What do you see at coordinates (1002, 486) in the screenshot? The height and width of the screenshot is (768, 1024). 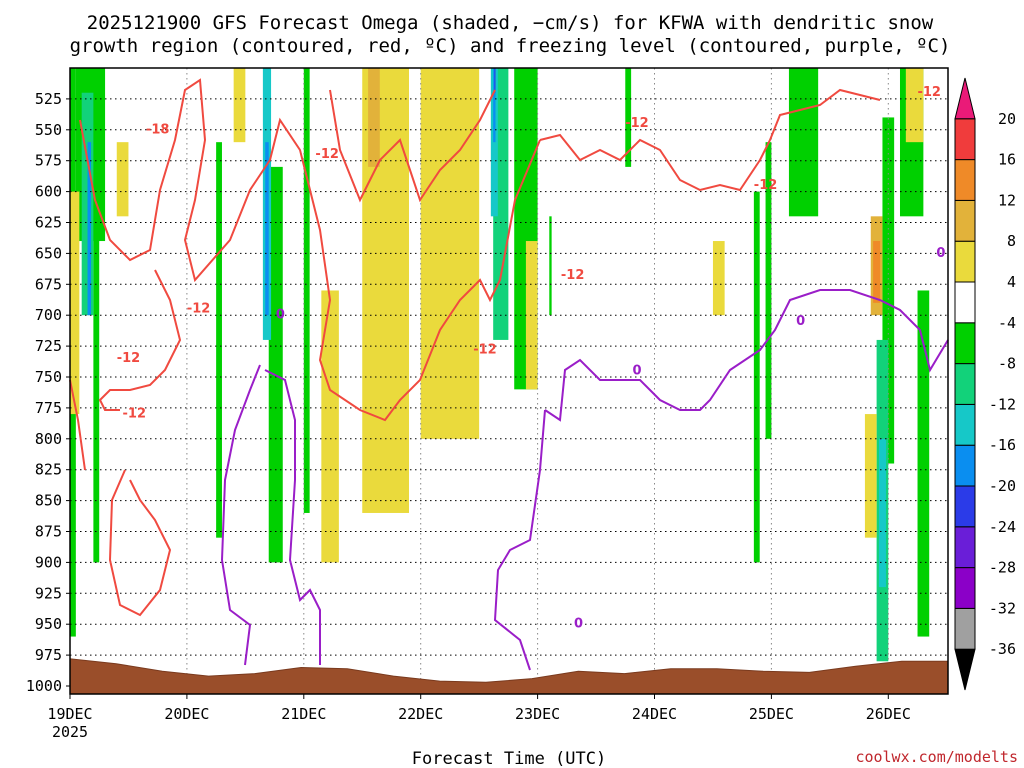 I see `colorbar-level-label: -20` at bounding box center [1002, 486].